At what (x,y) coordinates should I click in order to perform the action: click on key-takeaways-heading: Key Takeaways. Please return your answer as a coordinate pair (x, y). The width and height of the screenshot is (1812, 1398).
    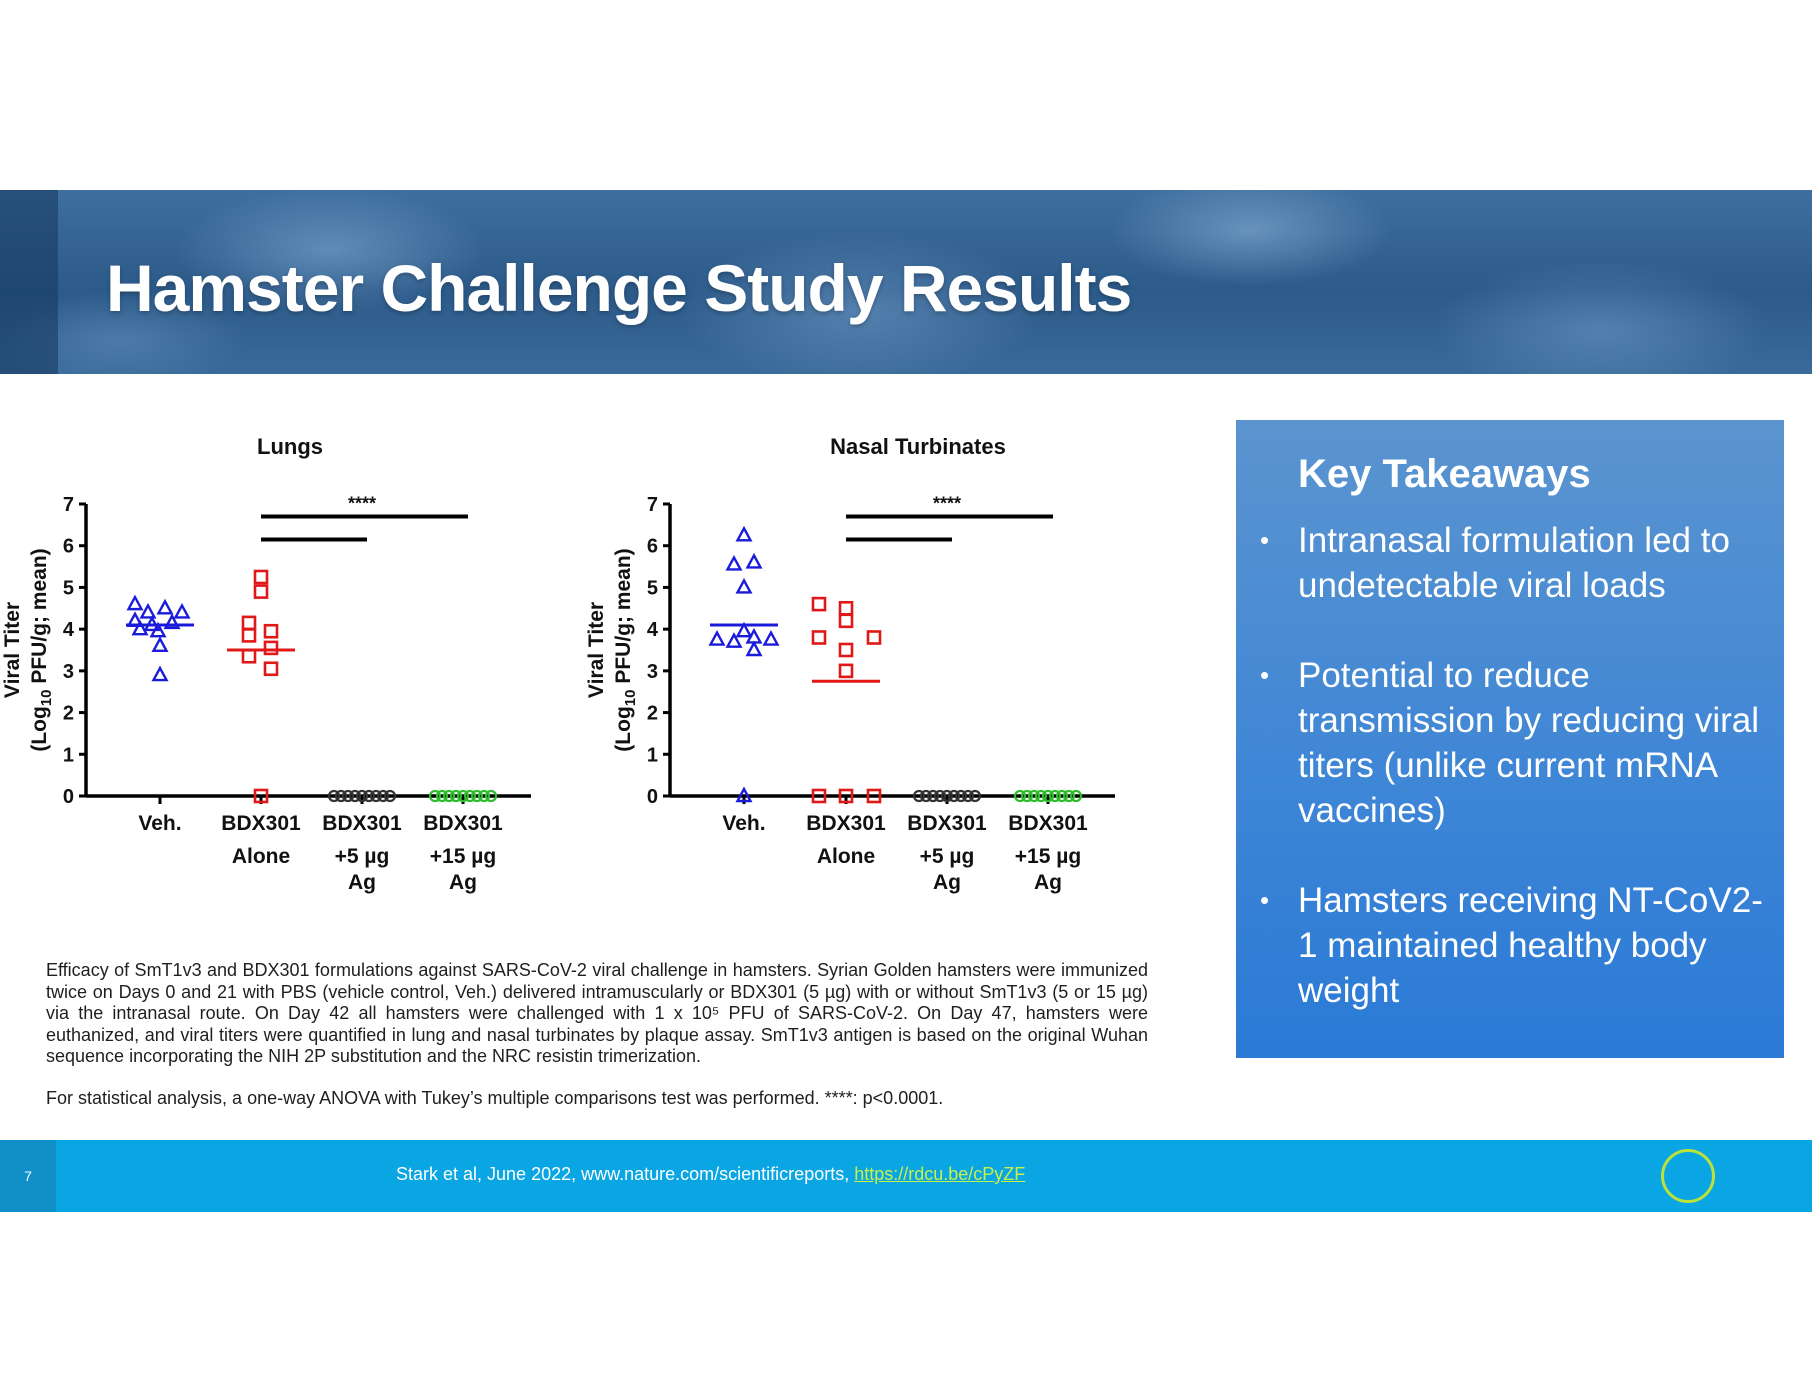
    Looking at the image, I should click on (1444, 474).